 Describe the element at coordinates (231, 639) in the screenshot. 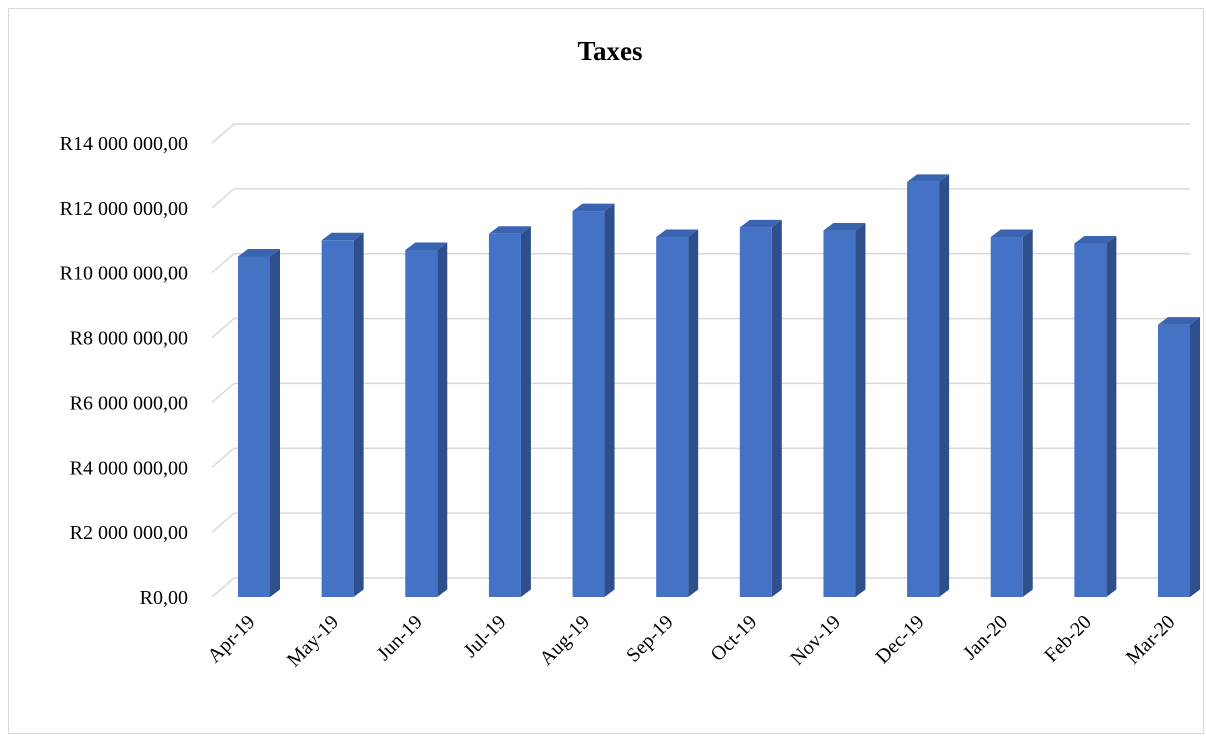

I see `x-tick-label: Apr-19` at that location.